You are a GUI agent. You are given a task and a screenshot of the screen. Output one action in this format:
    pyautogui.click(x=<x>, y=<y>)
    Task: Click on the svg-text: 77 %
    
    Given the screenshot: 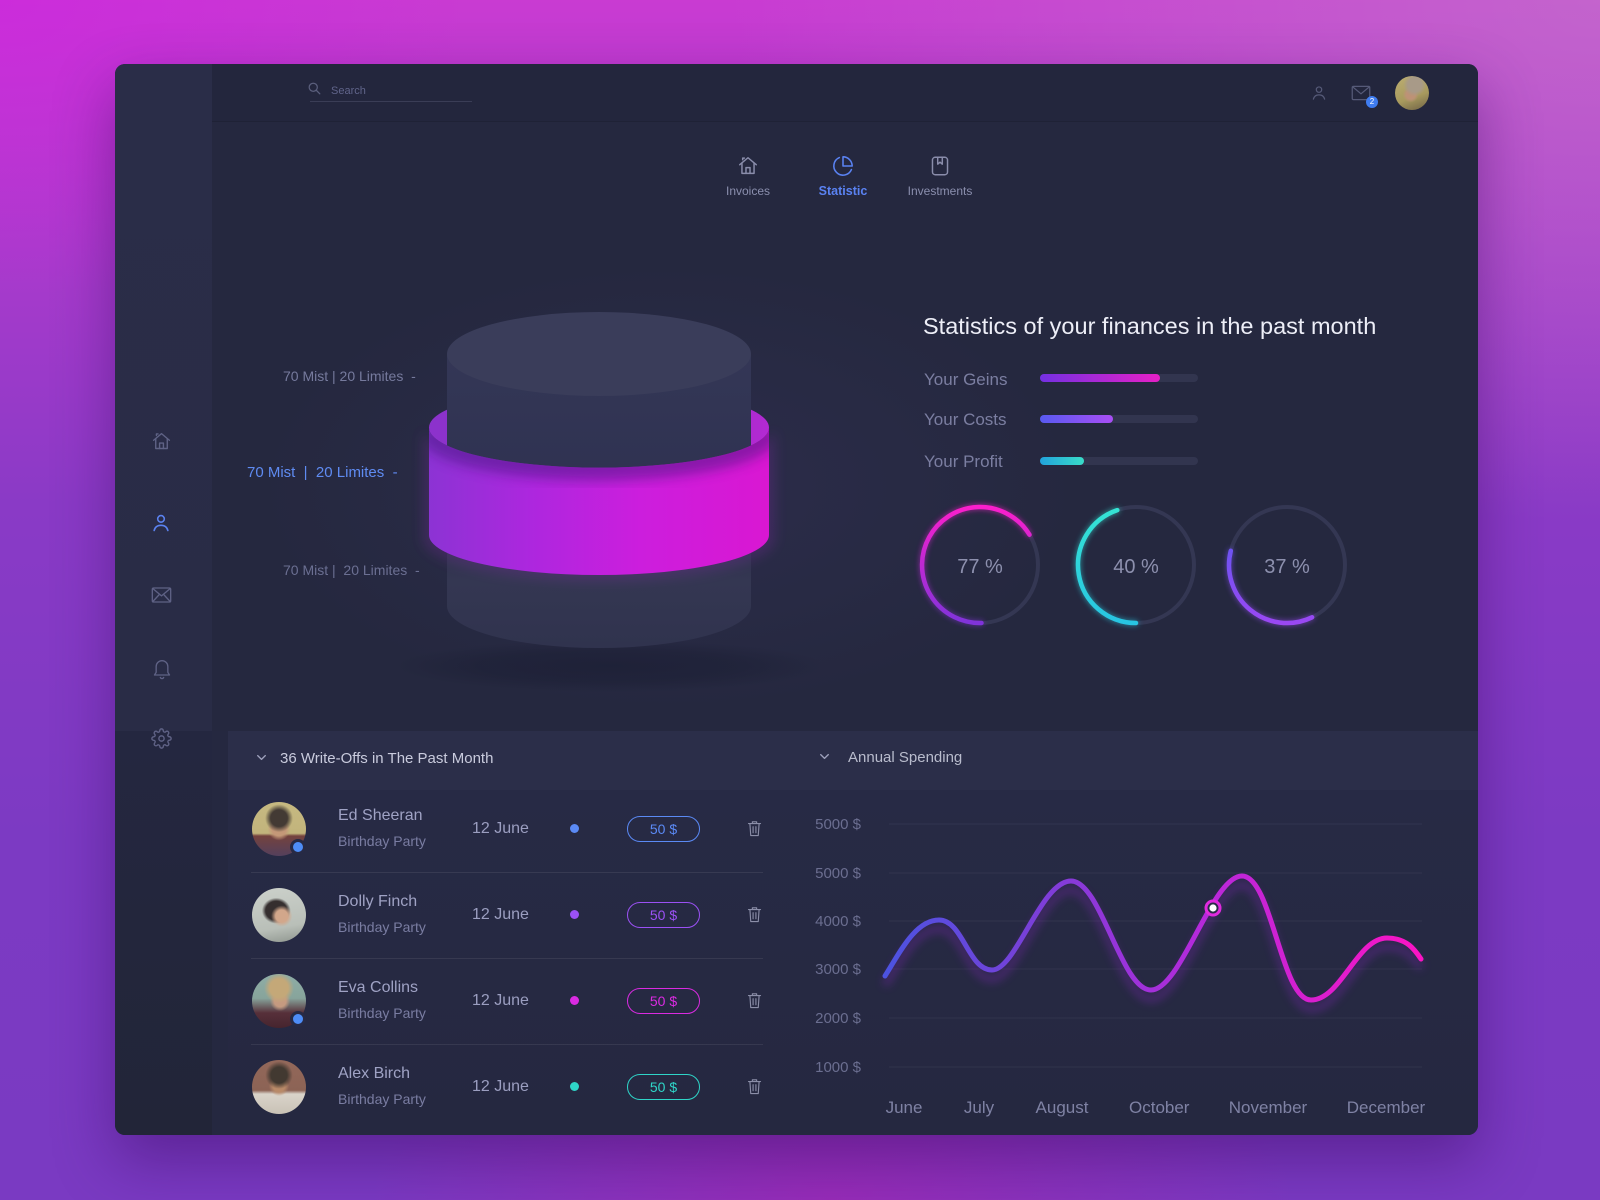 What is the action you would take?
    pyautogui.click(x=980, y=567)
    